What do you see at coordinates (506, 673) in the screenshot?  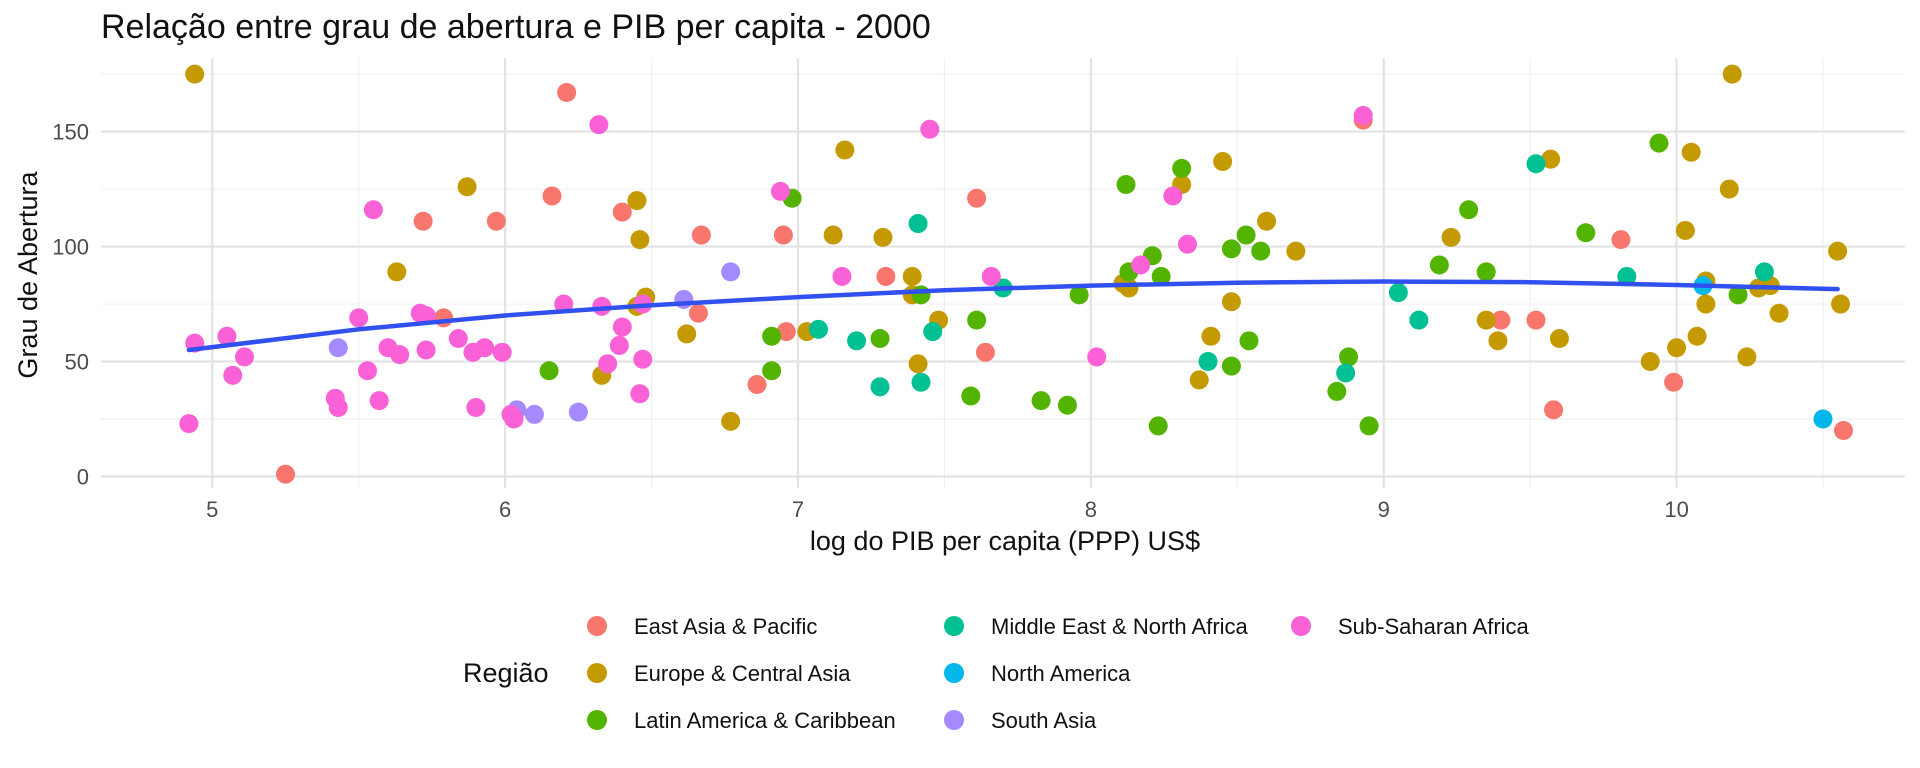 I see `legend-title: Região` at bounding box center [506, 673].